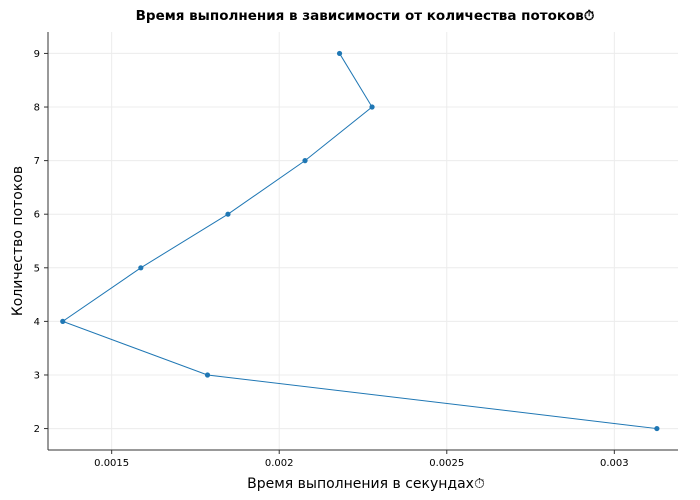 This screenshot has width=700, height=500. Describe the element at coordinates (37, 268) in the screenshot. I see `y-tick-label: 5` at that location.